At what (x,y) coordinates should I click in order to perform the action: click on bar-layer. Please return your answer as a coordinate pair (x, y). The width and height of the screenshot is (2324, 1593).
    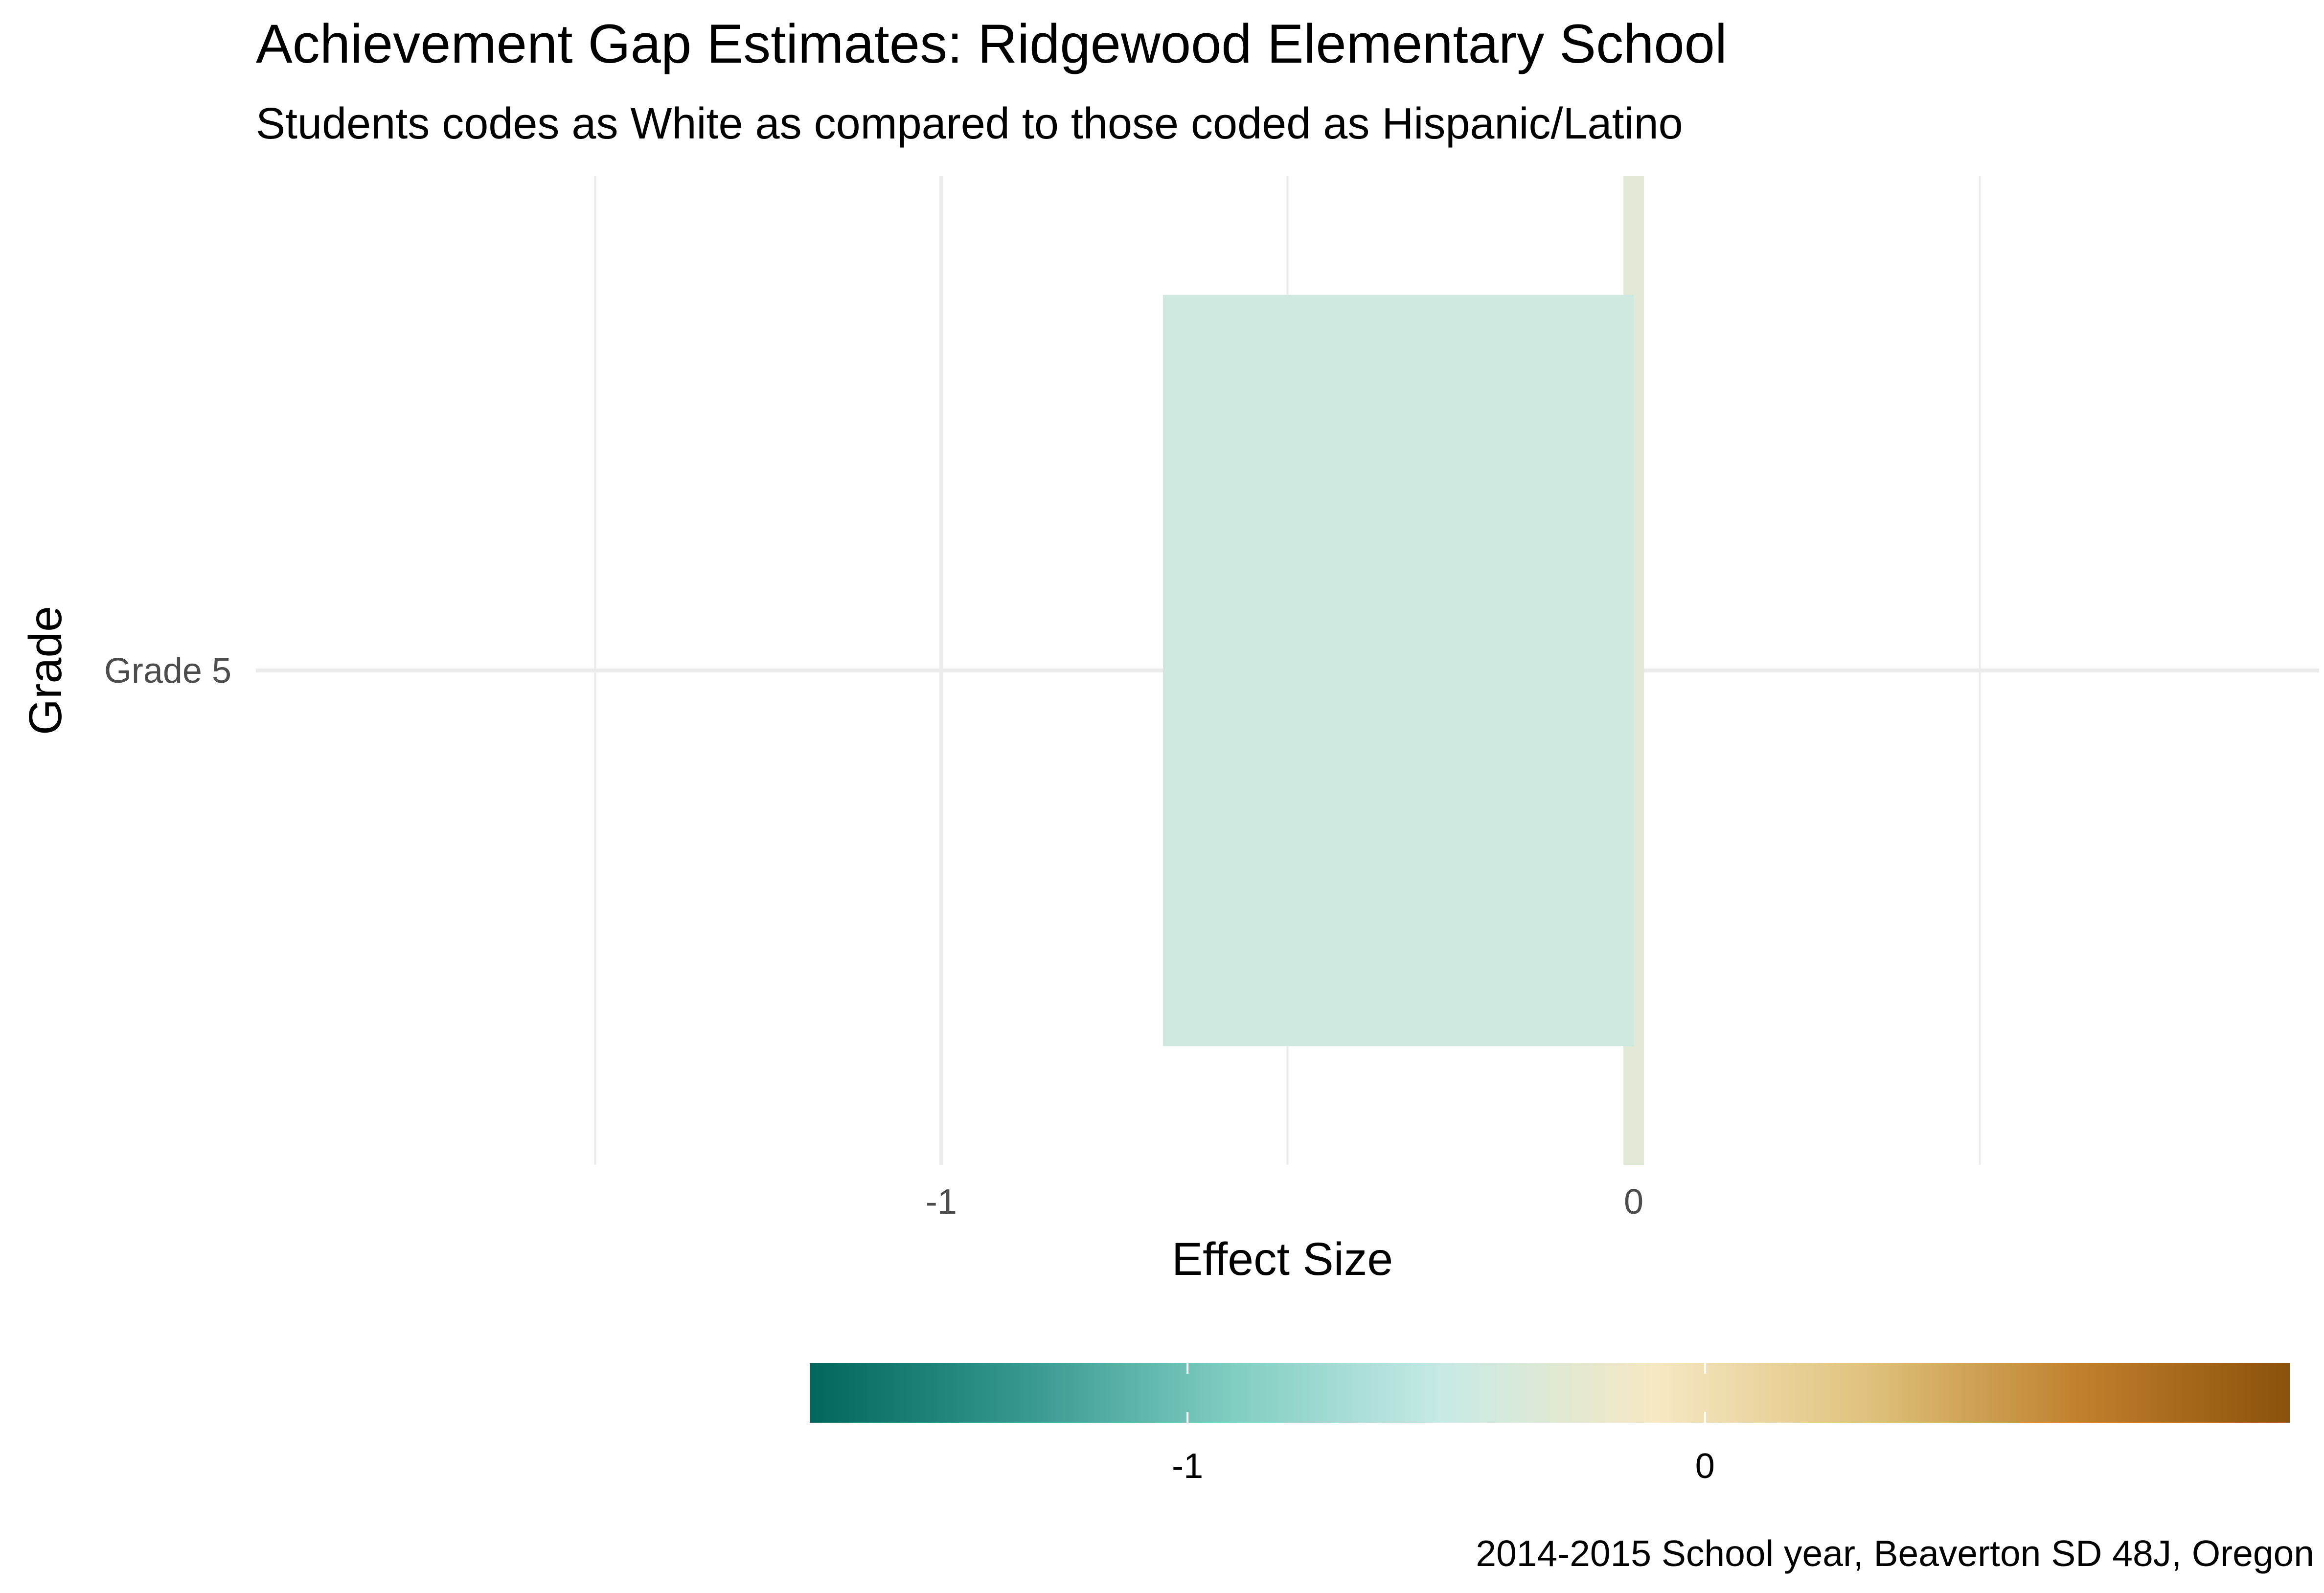
    Looking at the image, I should click on (1403, 670).